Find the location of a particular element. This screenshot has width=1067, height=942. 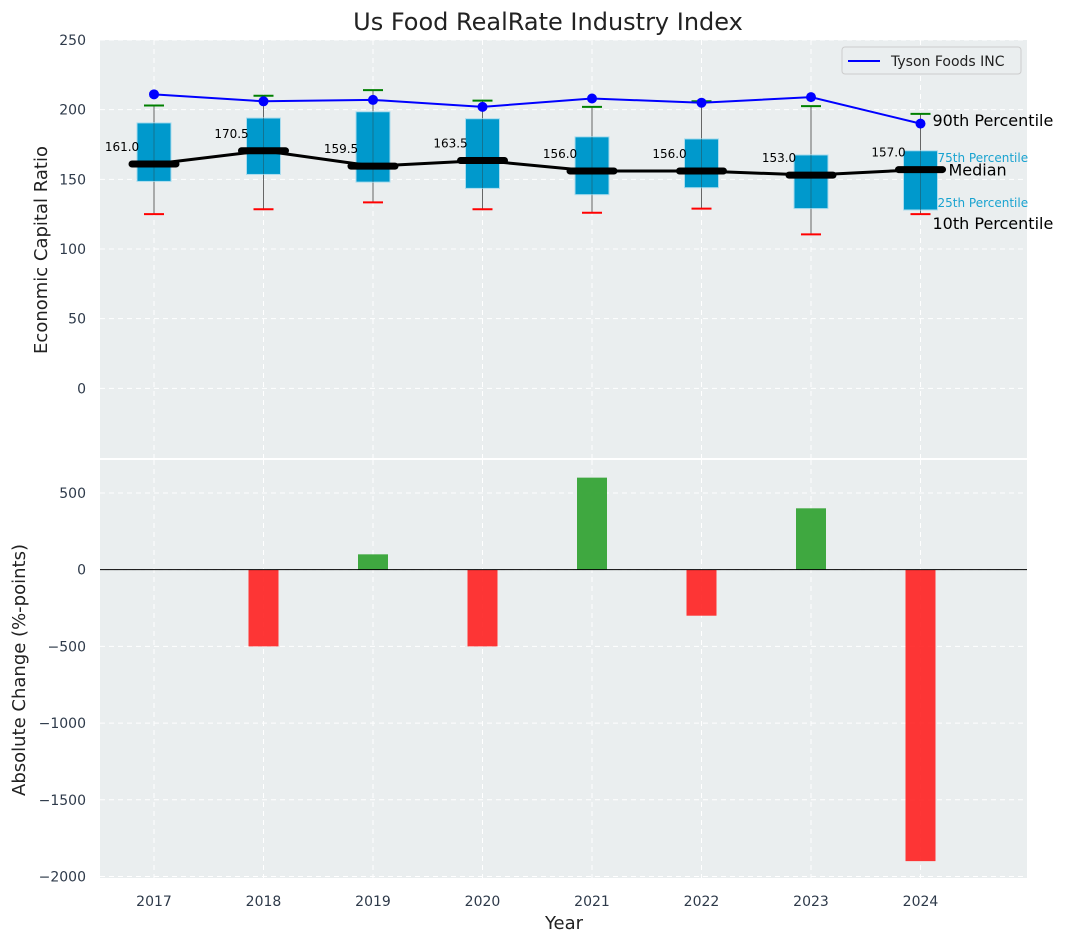

y-tick-label: 500 is located at coordinates (72, 494).